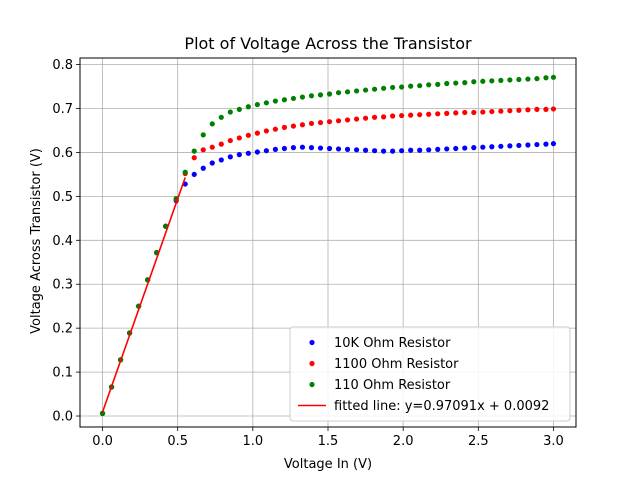 The height and width of the screenshot is (480, 640). I want to click on y-tick-label: 0.6, so click(62, 153).